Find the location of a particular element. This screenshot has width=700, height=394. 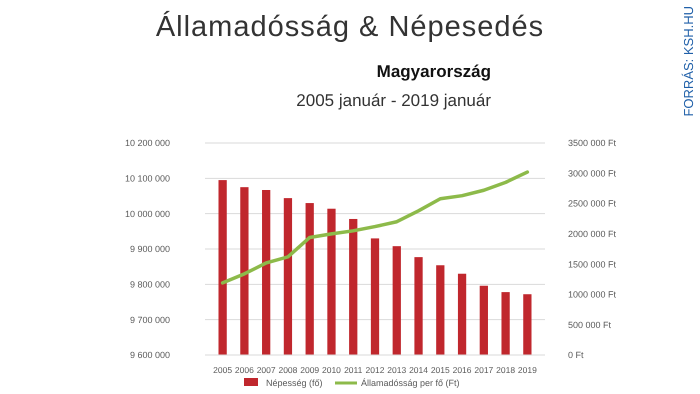

x-tick-label: 2010 is located at coordinates (332, 370).